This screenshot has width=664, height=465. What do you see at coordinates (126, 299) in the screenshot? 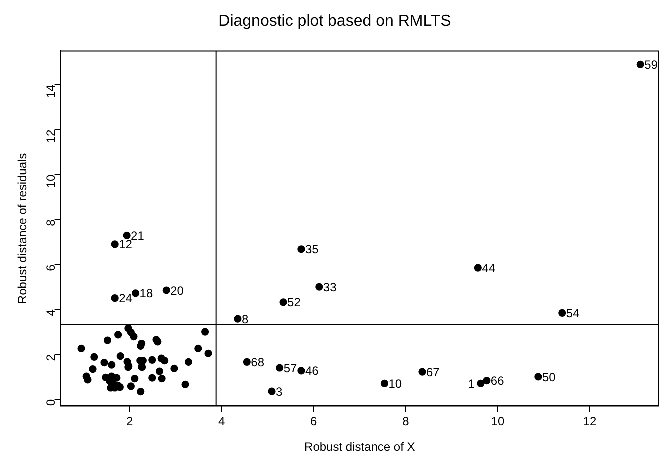
I see `annotation: 24` at bounding box center [126, 299].